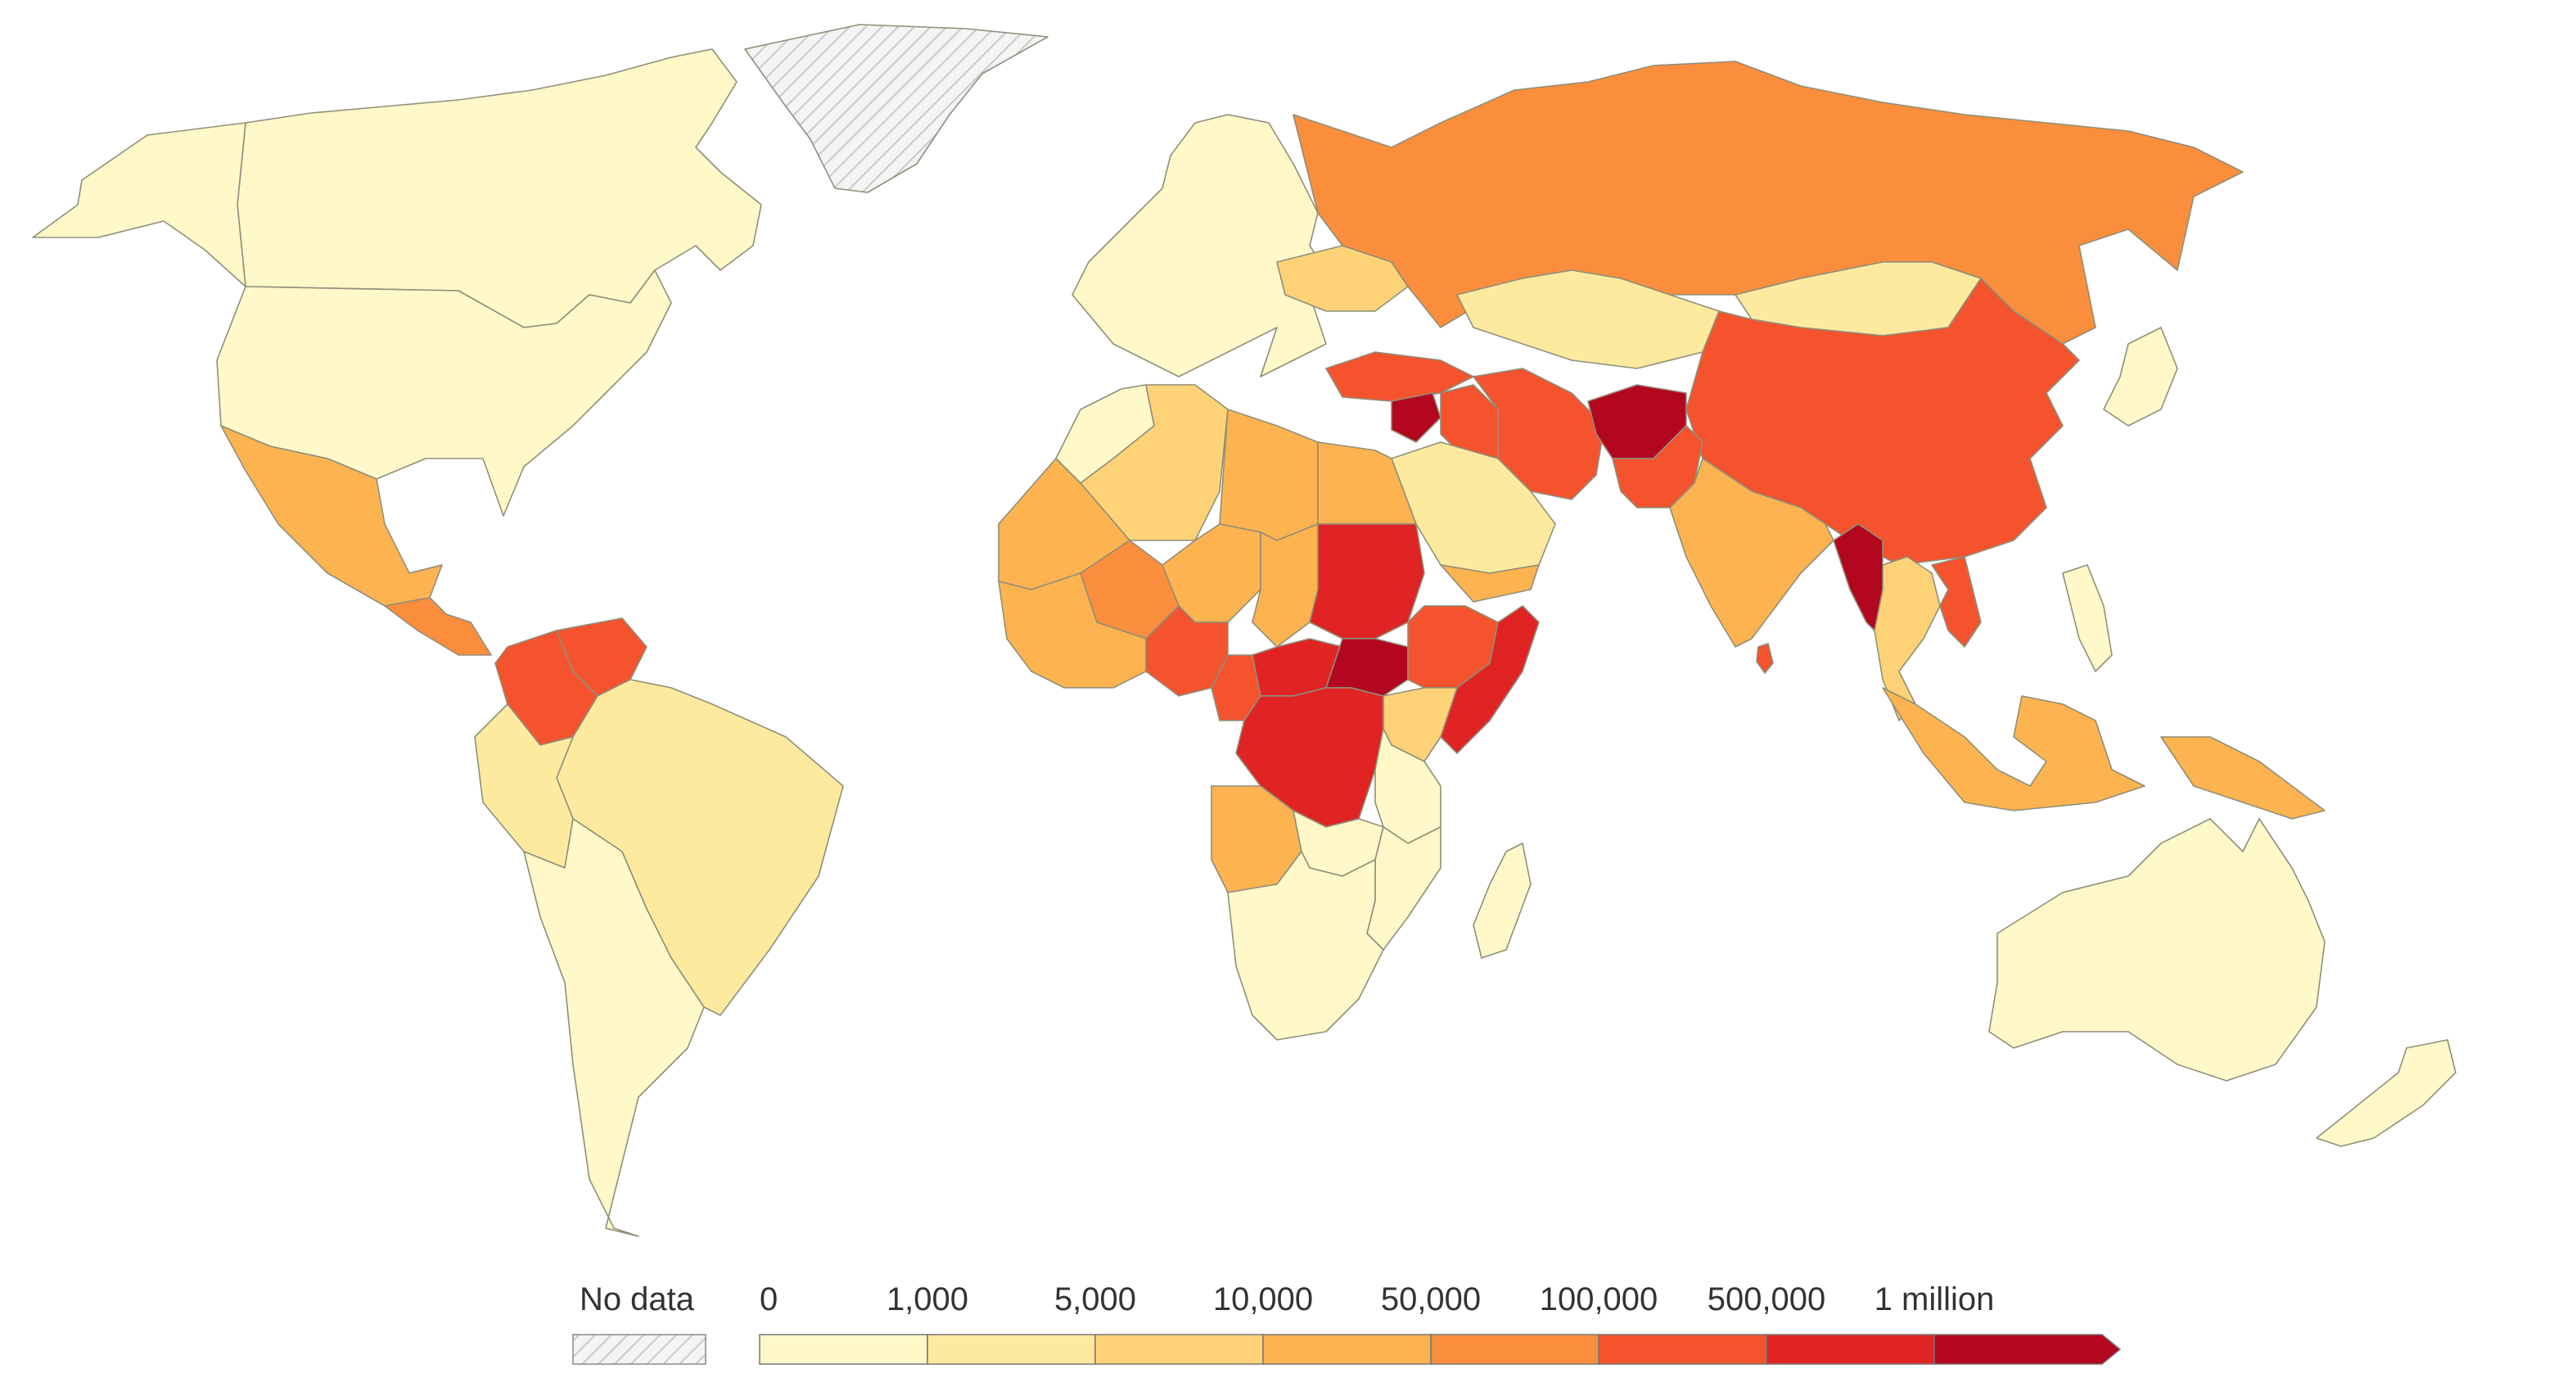 This screenshot has width=2576, height=1387. Describe the element at coordinates (1490, 583) in the screenshot. I see `region-yemen: Yemen` at that location.